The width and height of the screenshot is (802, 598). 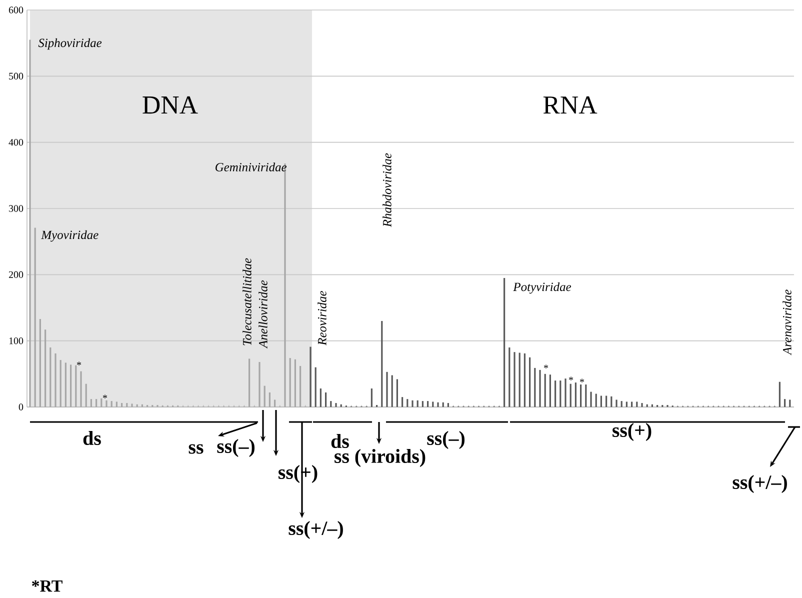 What do you see at coordinates (196, 449) in the screenshot?
I see `text: ss` at bounding box center [196, 449].